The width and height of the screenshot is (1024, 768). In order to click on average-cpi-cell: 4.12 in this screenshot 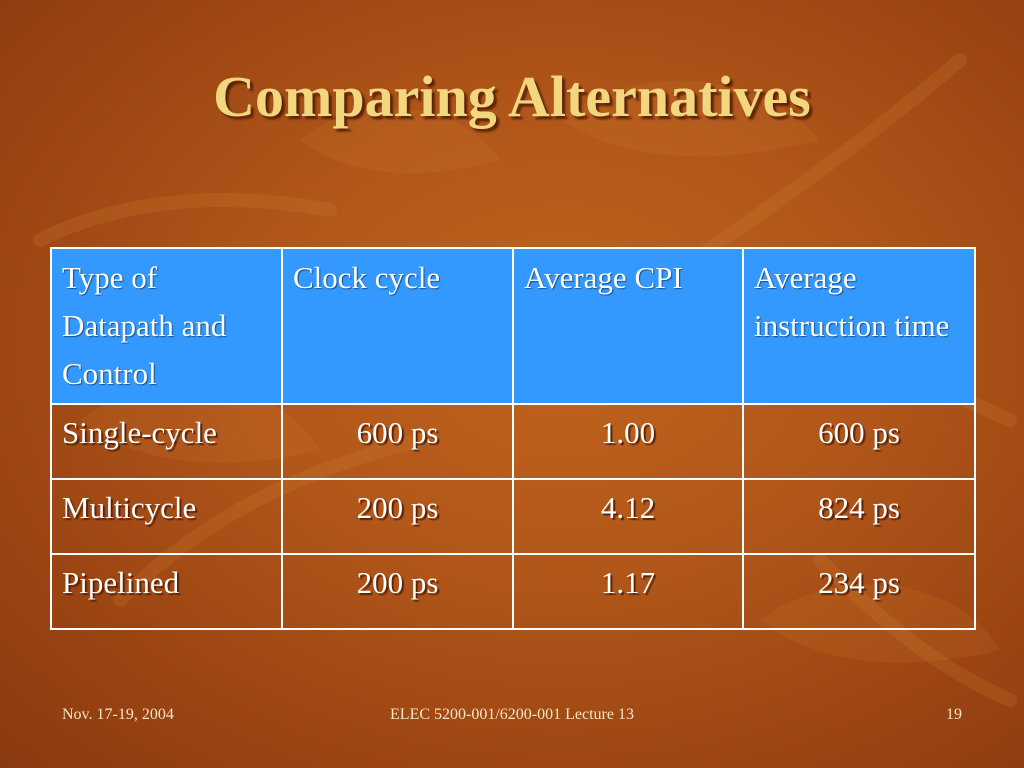, I will do `click(628, 516)`.